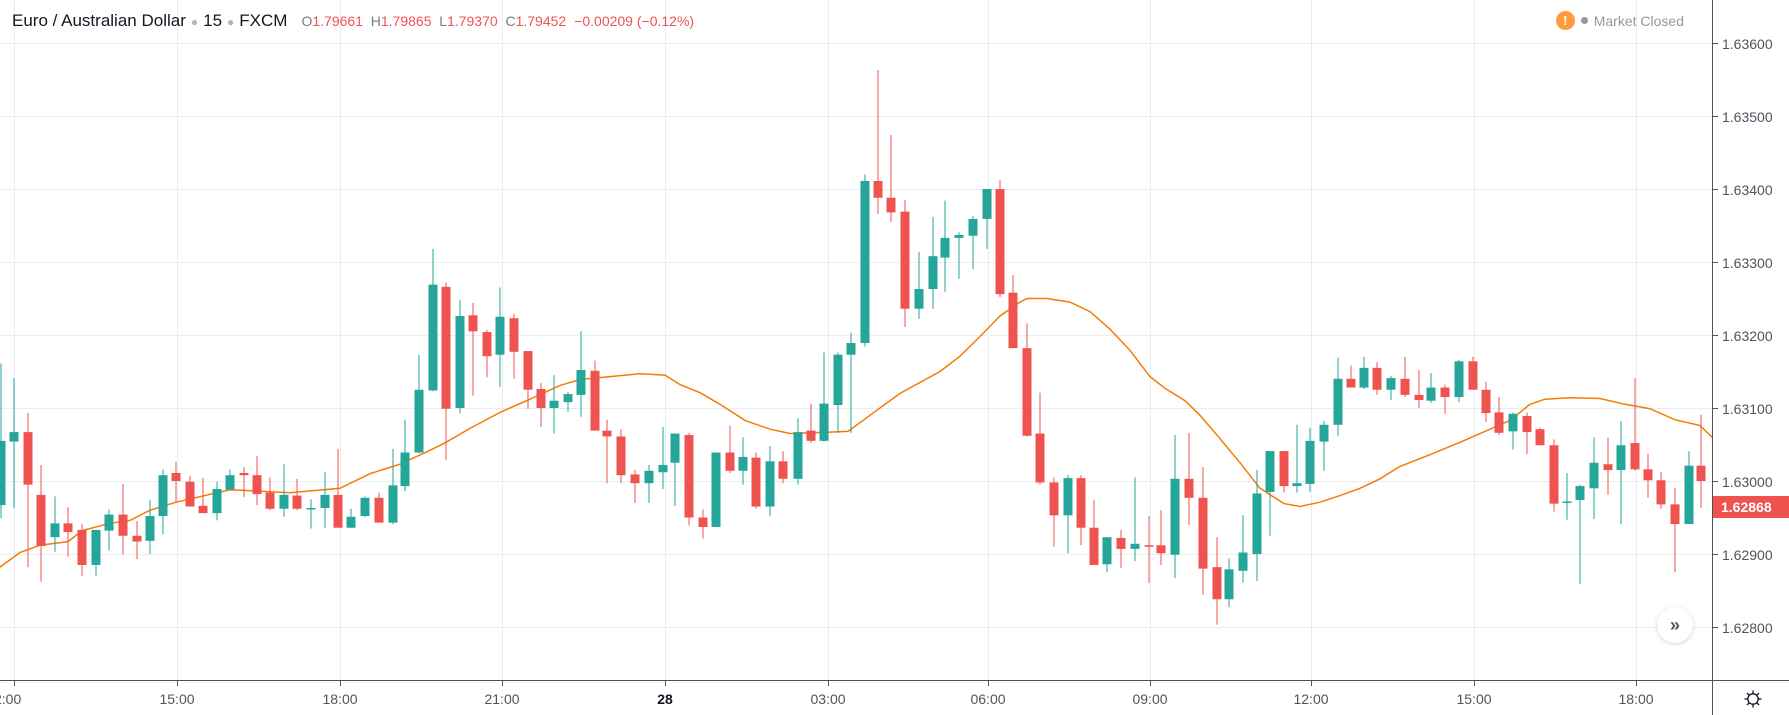  Describe the element at coordinates (99, 20) in the screenshot. I see `symbol-name: Euro / Australian Dollar` at that location.